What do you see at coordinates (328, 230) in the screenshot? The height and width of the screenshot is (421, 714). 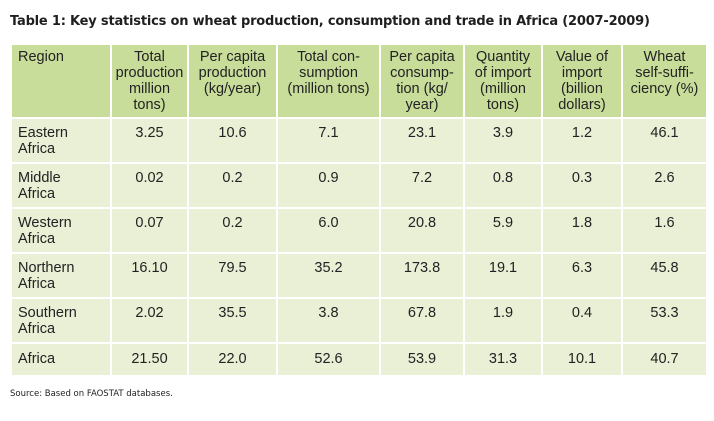 I see `value-cell: 6.0` at bounding box center [328, 230].